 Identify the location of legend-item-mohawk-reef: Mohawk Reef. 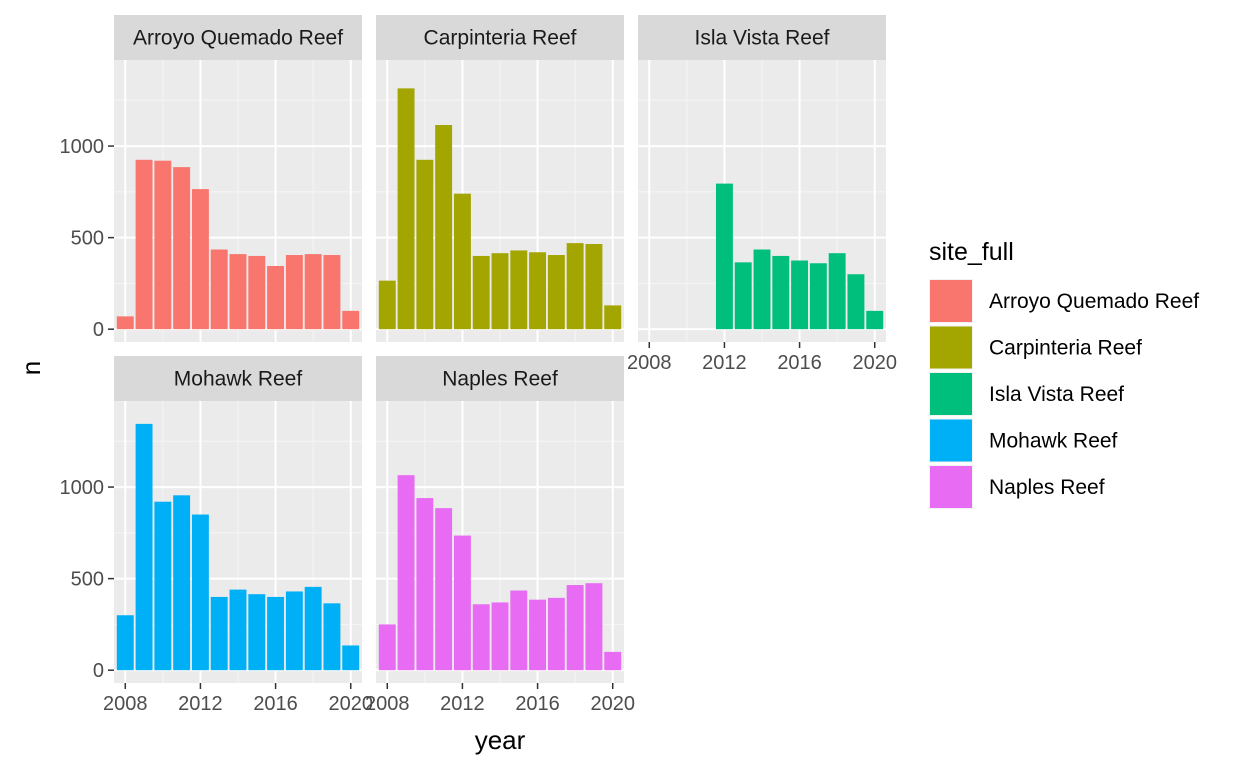
(1023, 440).